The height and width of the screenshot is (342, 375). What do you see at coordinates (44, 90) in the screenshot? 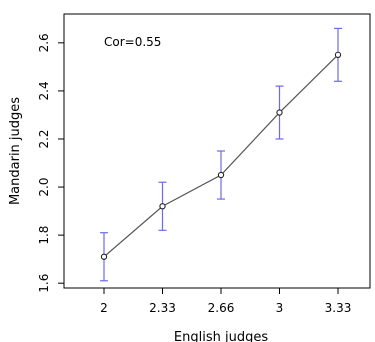
I see `y-tick-label: 2.4` at bounding box center [44, 90].